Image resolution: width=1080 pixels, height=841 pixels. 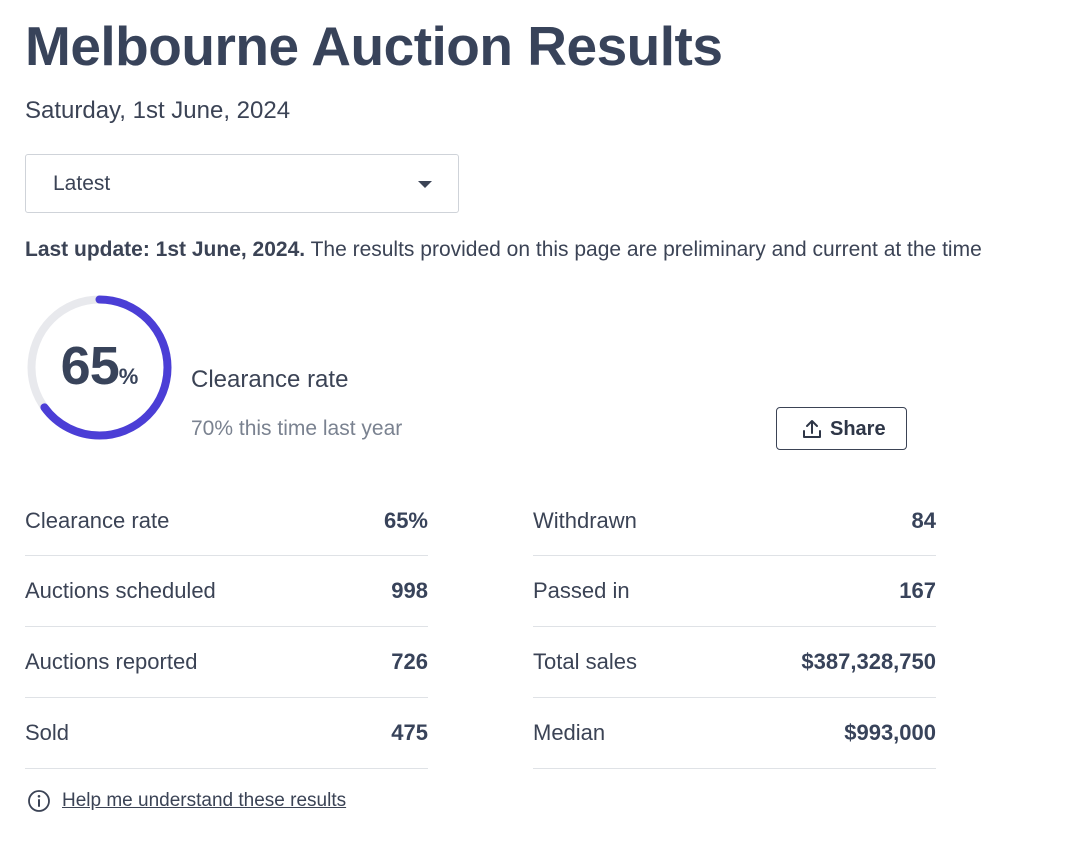 What do you see at coordinates (858, 429) in the screenshot?
I see `share-label: Share` at bounding box center [858, 429].